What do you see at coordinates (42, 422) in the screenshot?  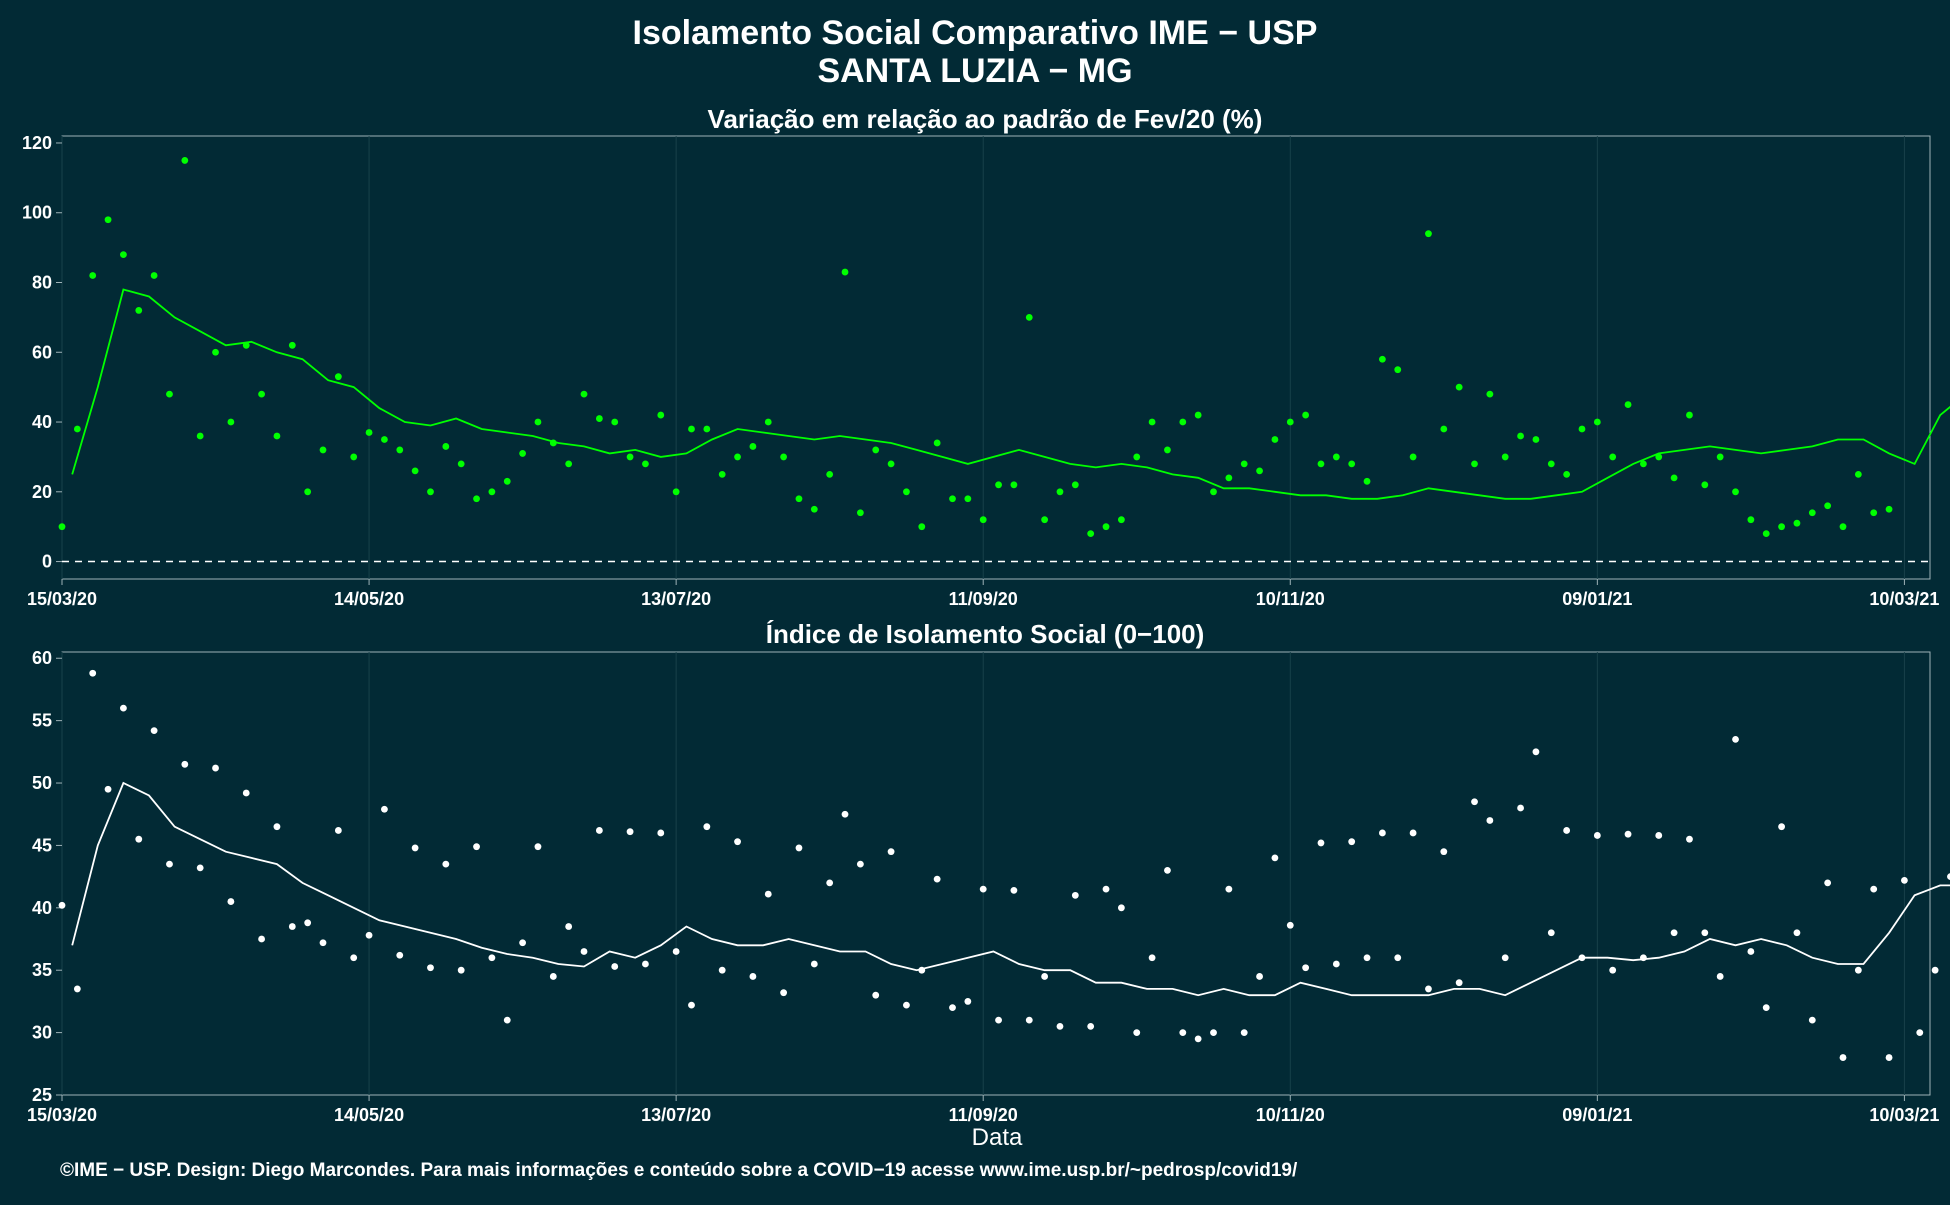 I see `y-tick-label: 40` at bounding box center [42, 422].